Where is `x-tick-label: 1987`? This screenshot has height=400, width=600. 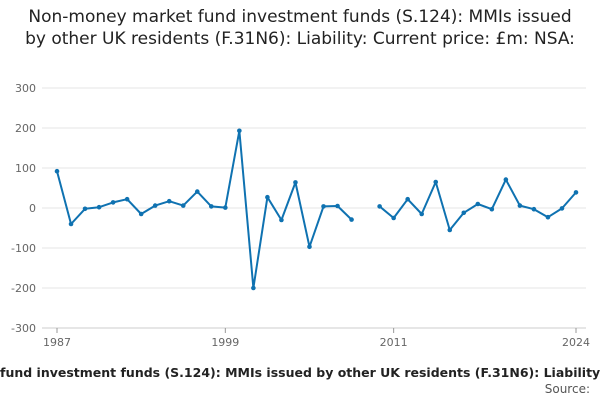
x-tick-label: 1987 is located at coordinates (57, 342).